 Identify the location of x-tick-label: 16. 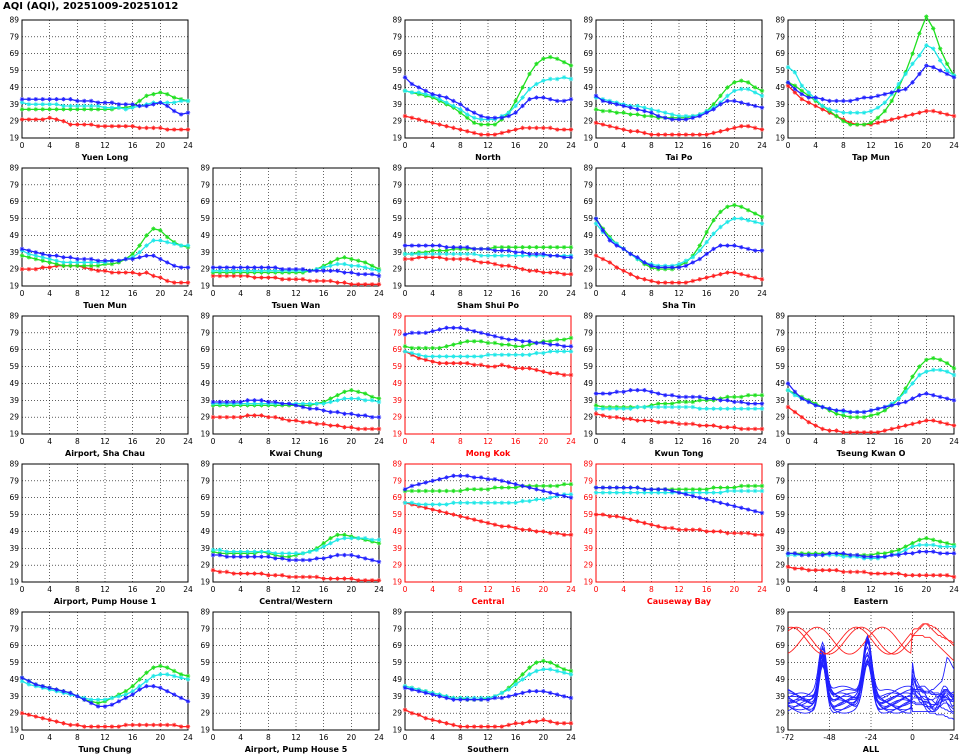
(133, 737).